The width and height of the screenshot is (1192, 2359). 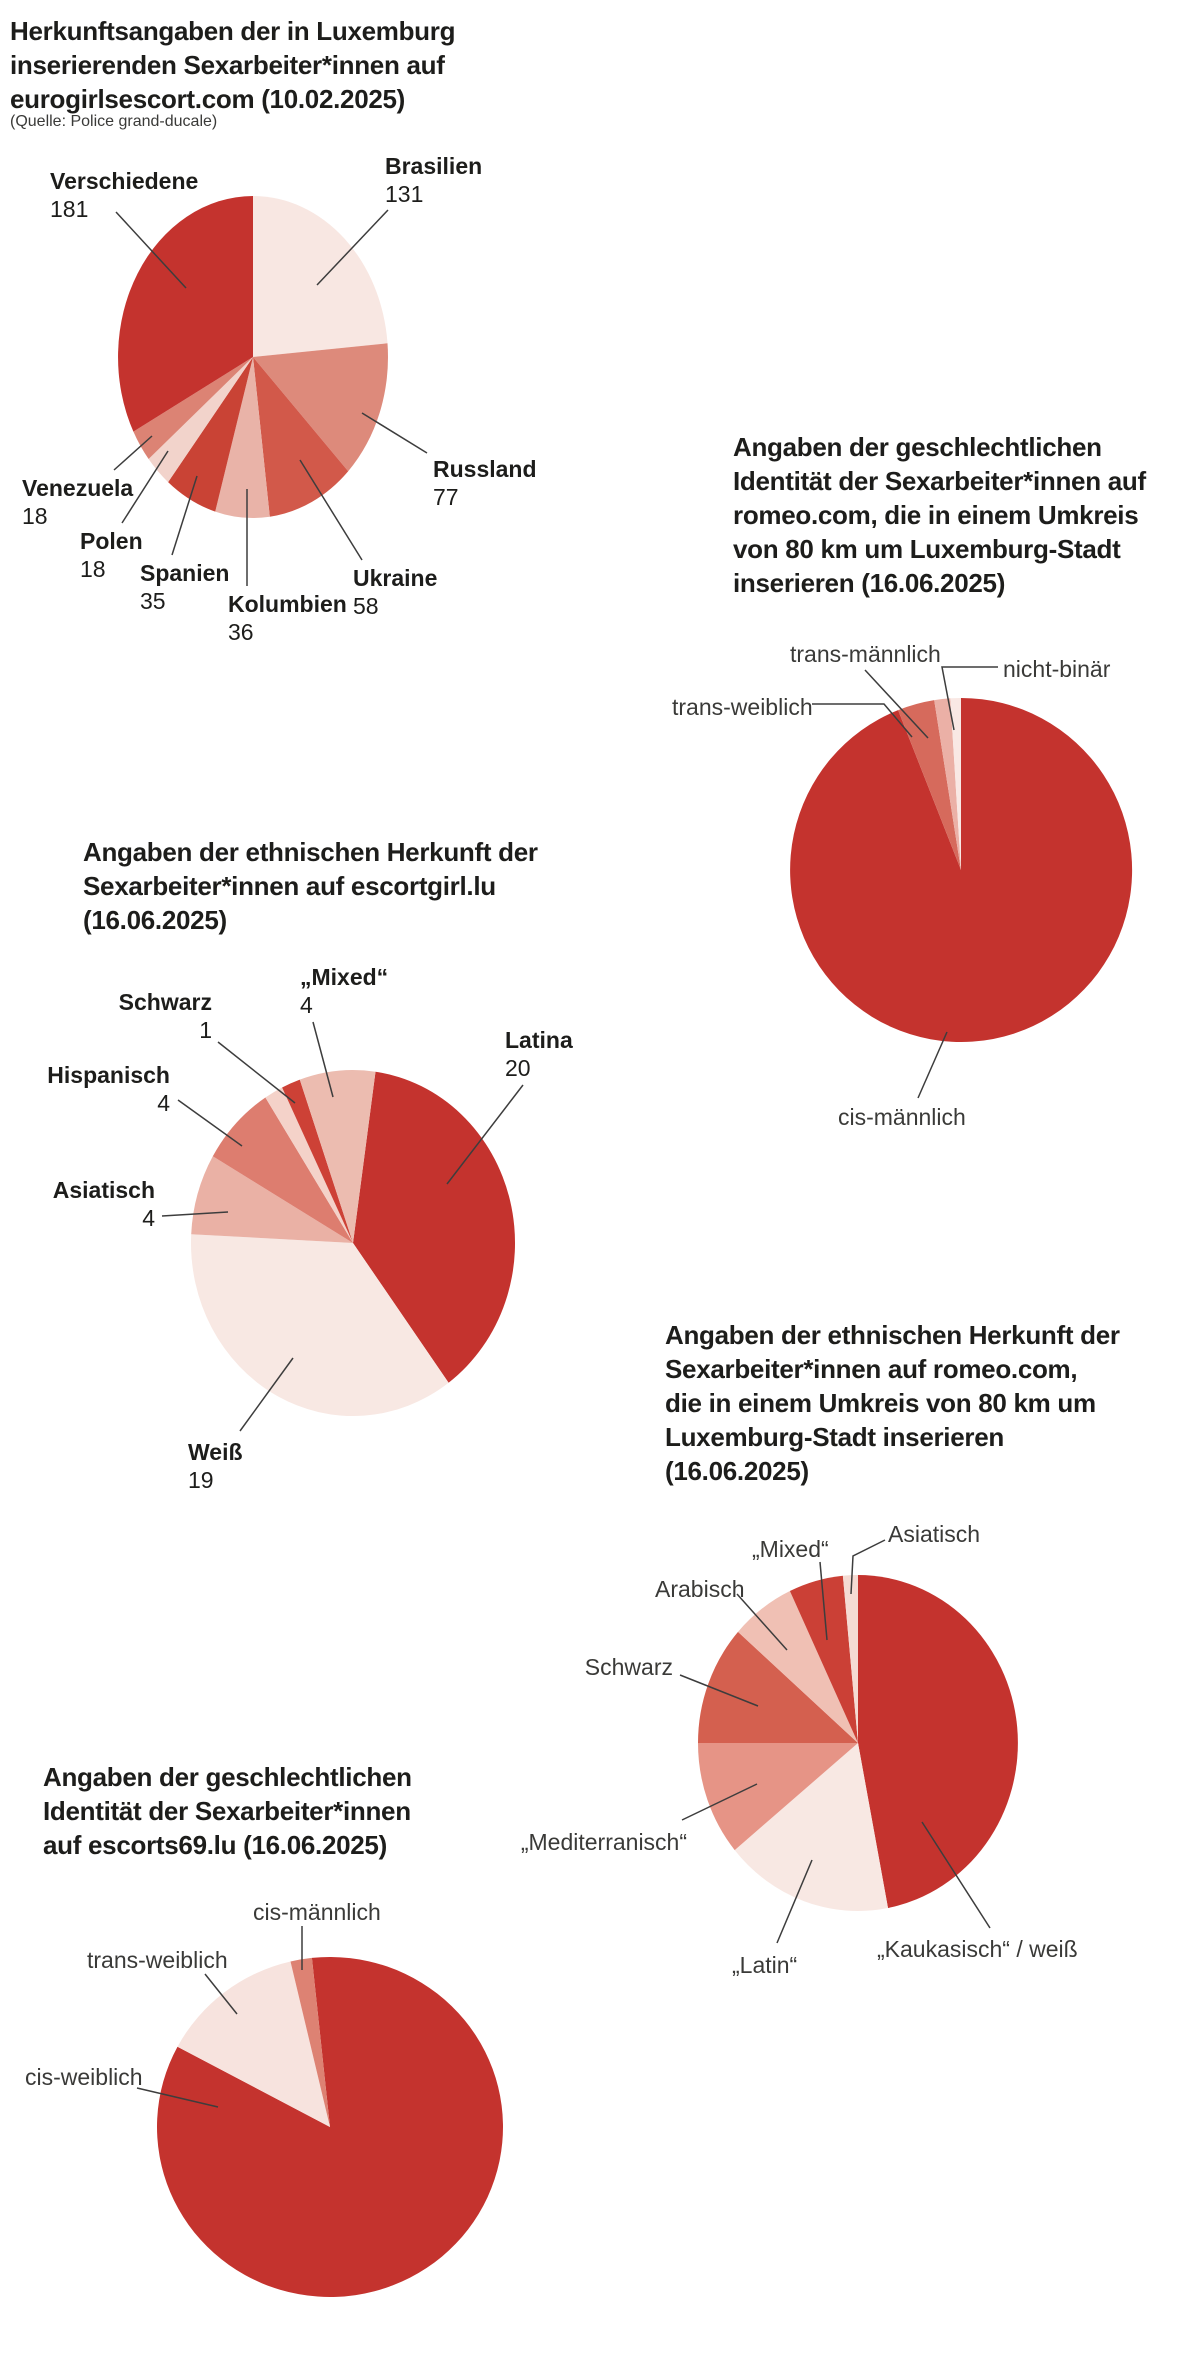 I want to click on slice-value-text: 19, so click(x=201, y=1480).